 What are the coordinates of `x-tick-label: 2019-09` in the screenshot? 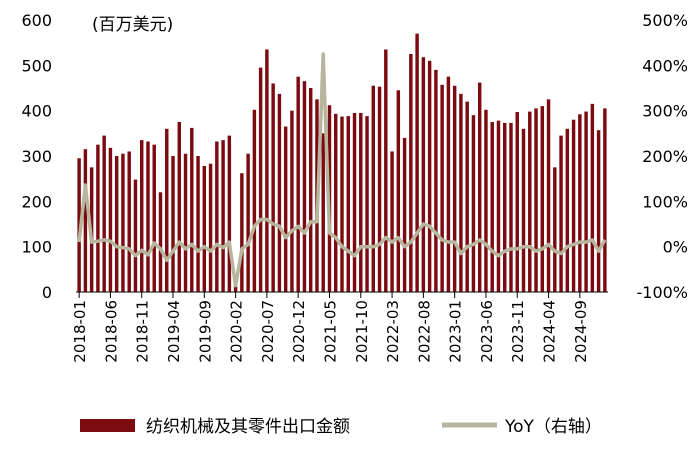 It's located at (205, 331).